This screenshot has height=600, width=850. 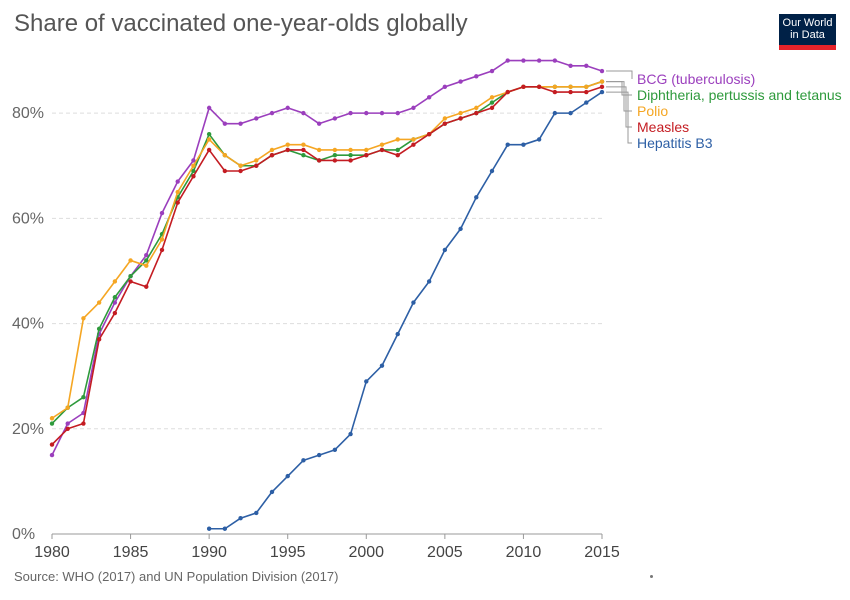 I want to click on legend-label: Polio, so click(x=652, y=111).